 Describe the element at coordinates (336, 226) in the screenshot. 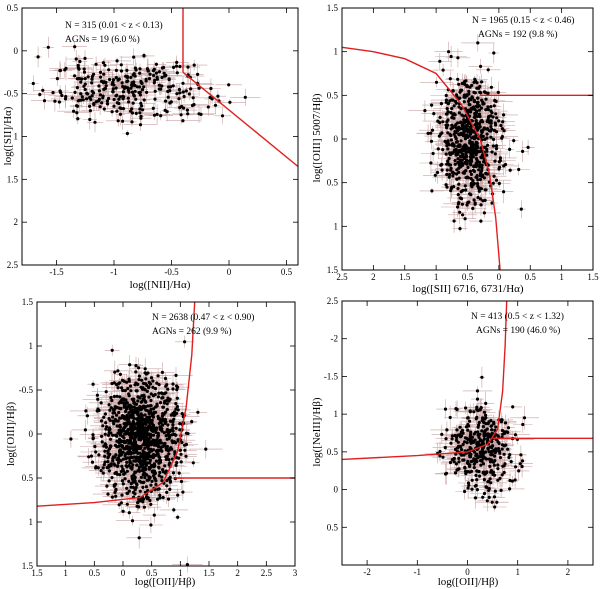

I see `y-tick-label: 1` at that location.